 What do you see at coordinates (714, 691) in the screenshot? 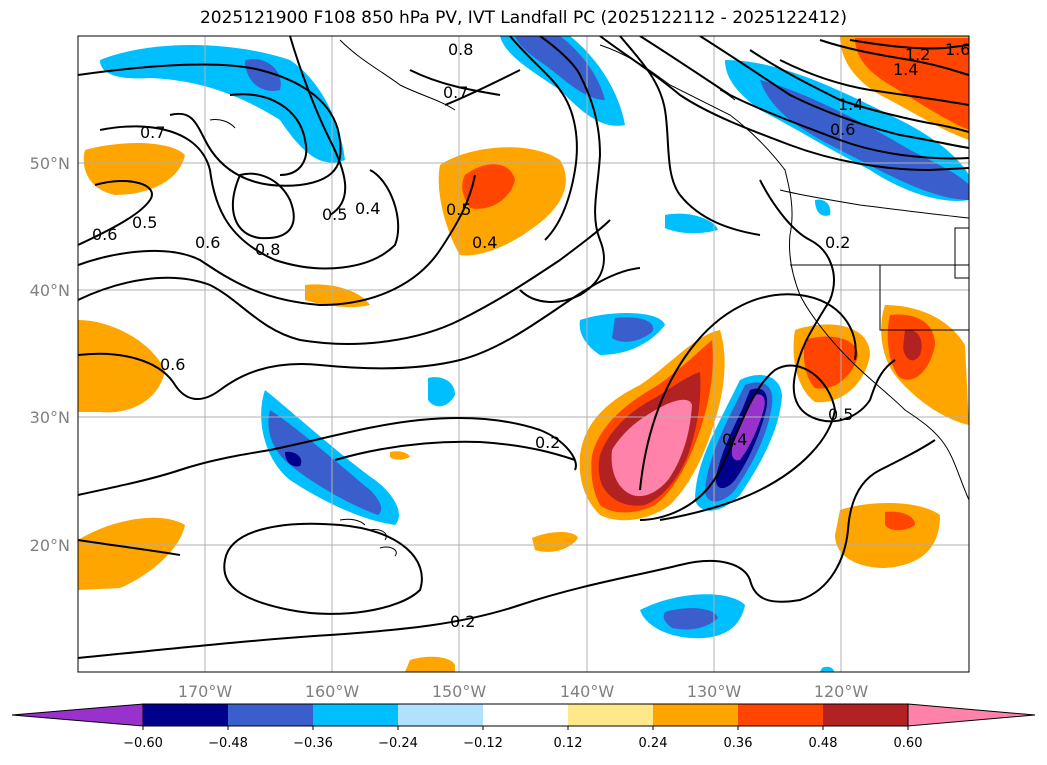
I see `longitude-label: 130°W` at bounding box center [714, 691].